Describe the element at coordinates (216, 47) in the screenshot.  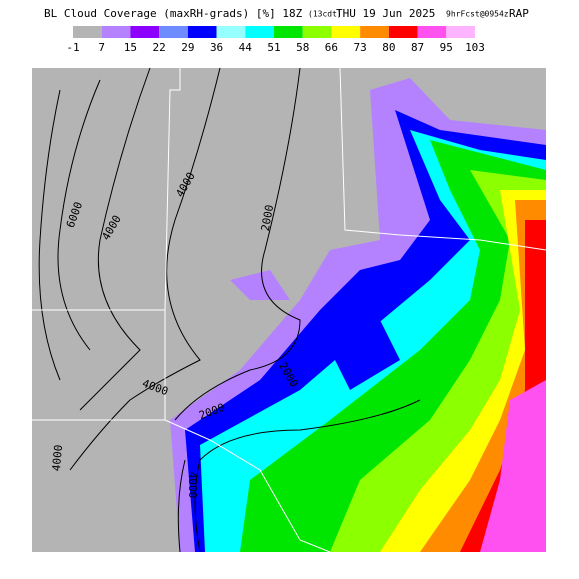
I see `colorbar-label: 36` at that location.